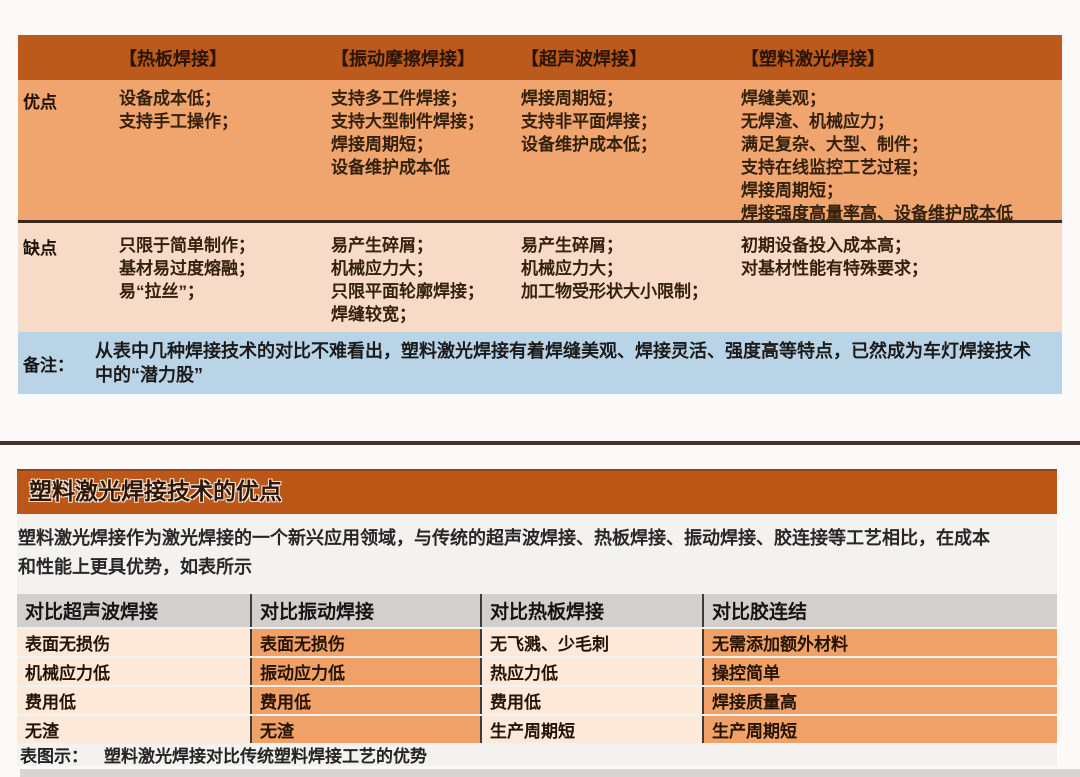 The width and height of the screenshot is (1080, 777). What do you see at coordinates (550, 773) in the screenshot?
I see `next-element-edge-strip` at bounding box center [550, 773].